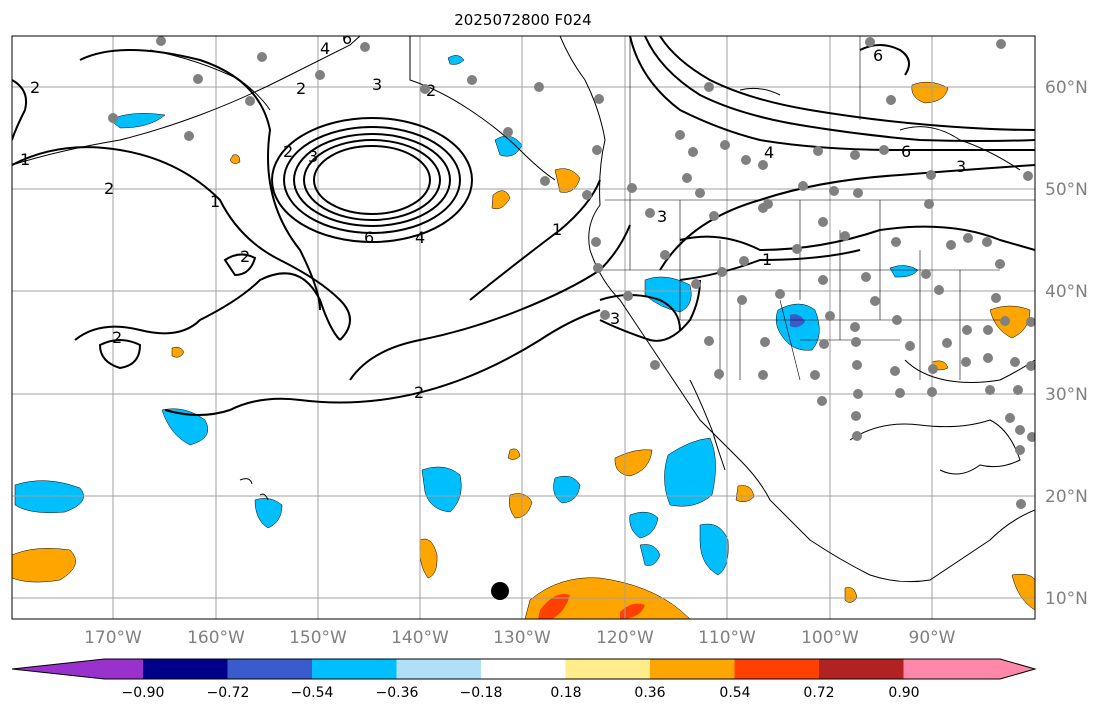 Image resolution: width=1105 pixels, height=712 pixels. What do you see at coordinates (734, 693) in the screenshot?
I see `colorbar-tick: 0.54` at bounding box center [734, 693].